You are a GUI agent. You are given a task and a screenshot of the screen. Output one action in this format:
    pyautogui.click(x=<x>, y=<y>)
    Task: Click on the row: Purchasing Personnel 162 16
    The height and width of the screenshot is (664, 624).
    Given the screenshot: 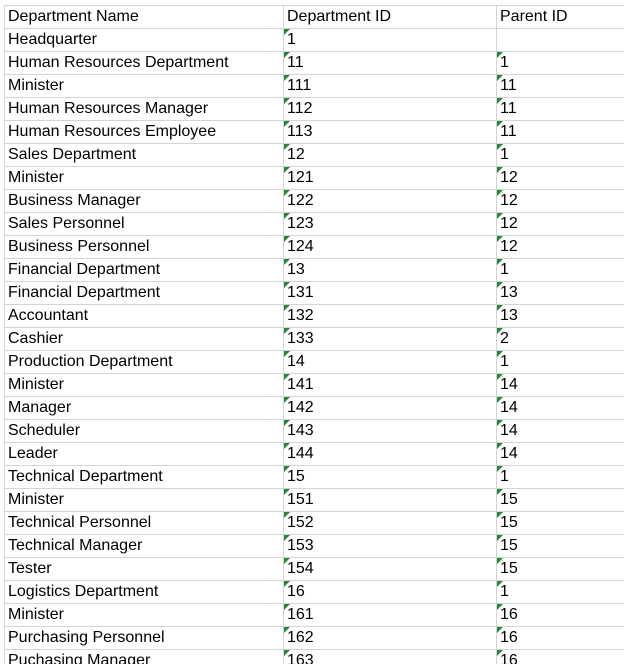 What is the action you would take?
    pyautogui.click(x=314, y=638)
    